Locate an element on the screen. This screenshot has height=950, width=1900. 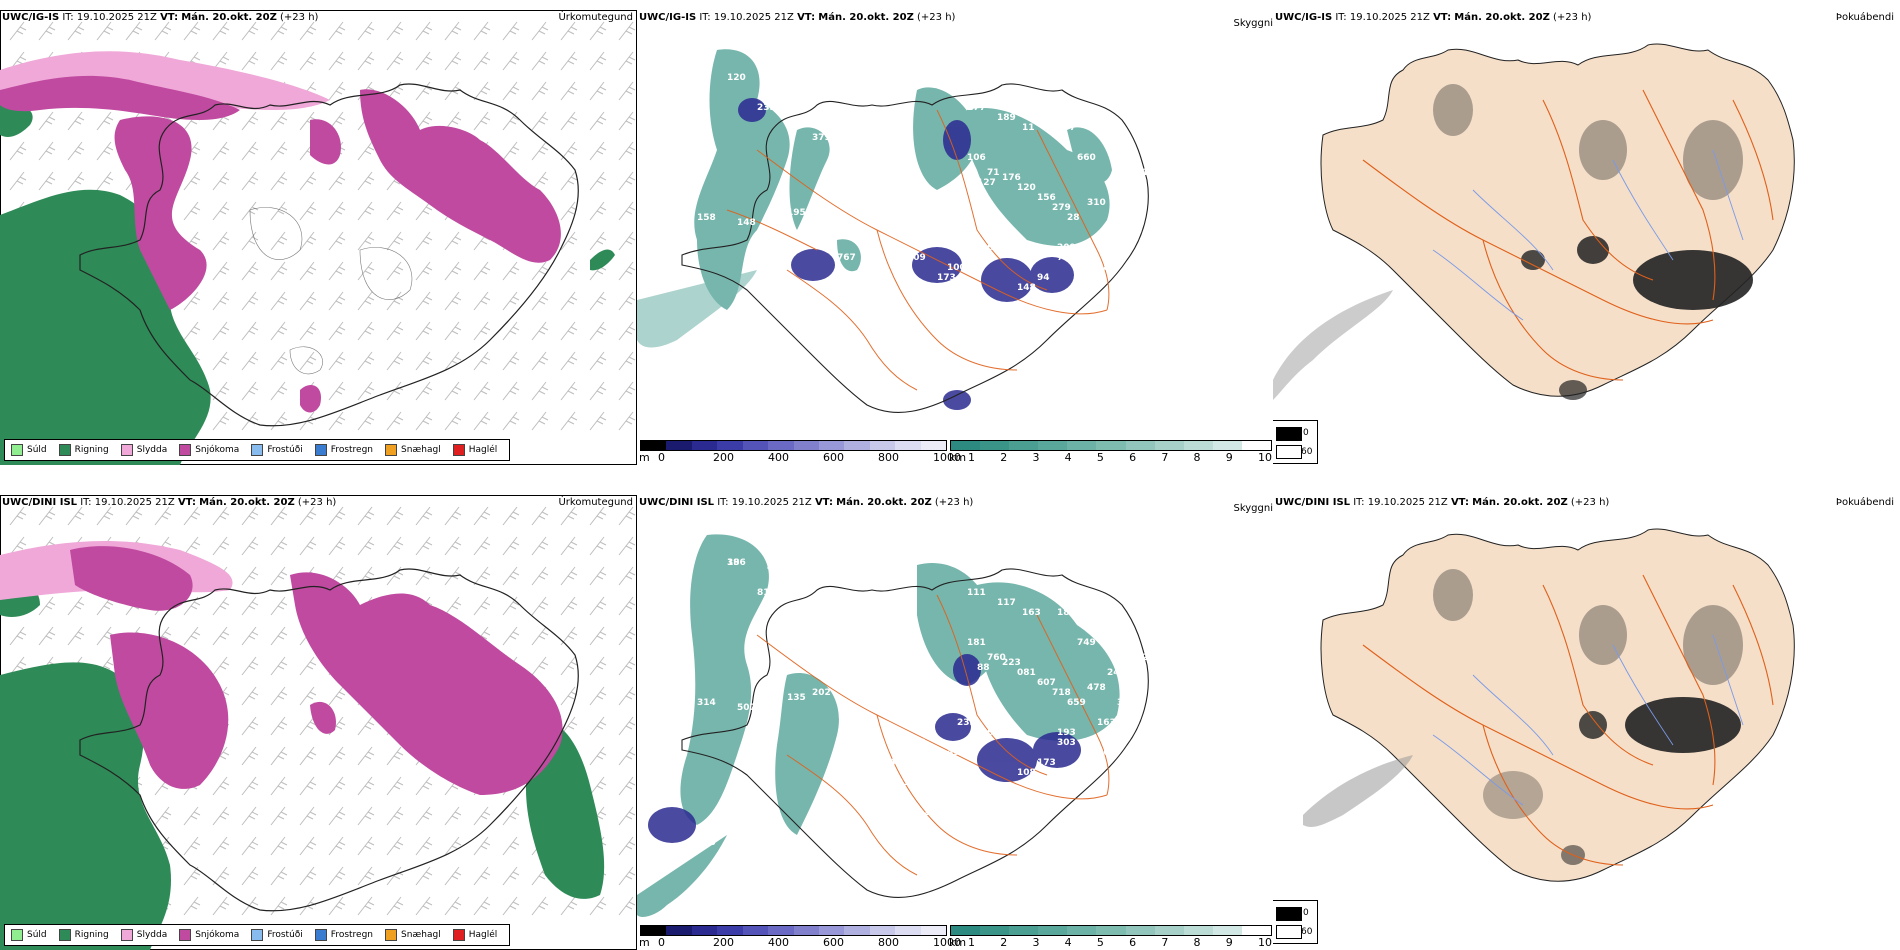
colorbar-tick: 1000 is located at coordinates (947, 942).